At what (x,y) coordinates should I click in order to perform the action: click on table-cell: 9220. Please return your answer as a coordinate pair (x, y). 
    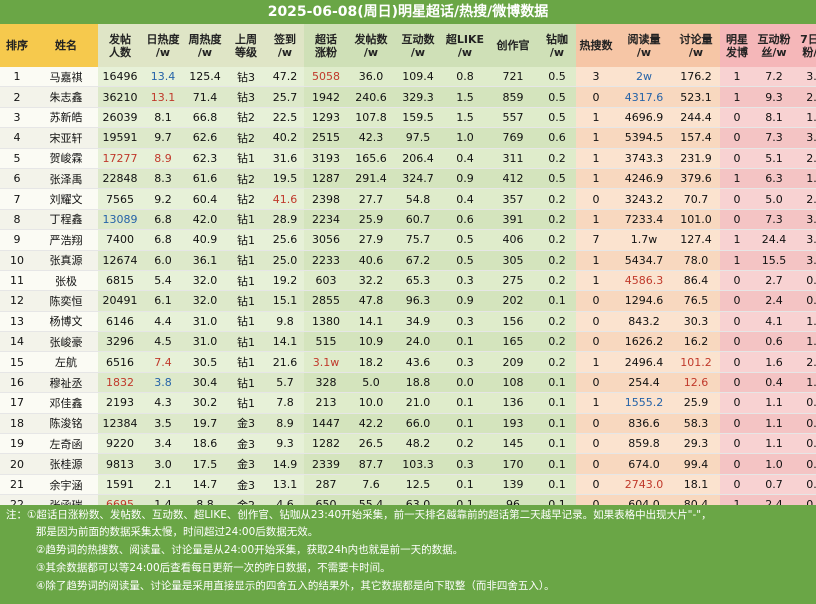
    Looking at the image, I should click on (120, 444).